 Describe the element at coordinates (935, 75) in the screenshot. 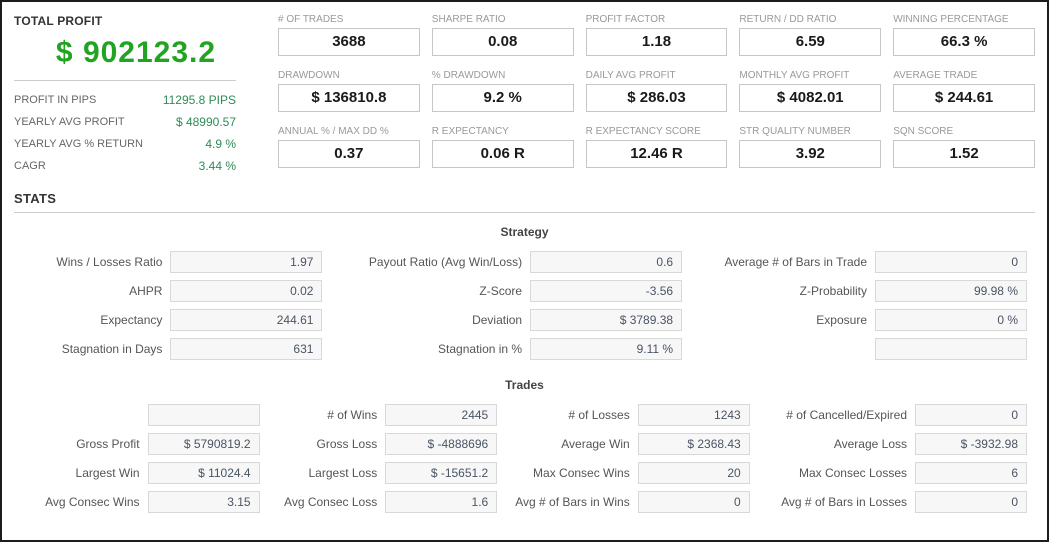

I see `metric-label: AVERAGE TRADE` at that location.